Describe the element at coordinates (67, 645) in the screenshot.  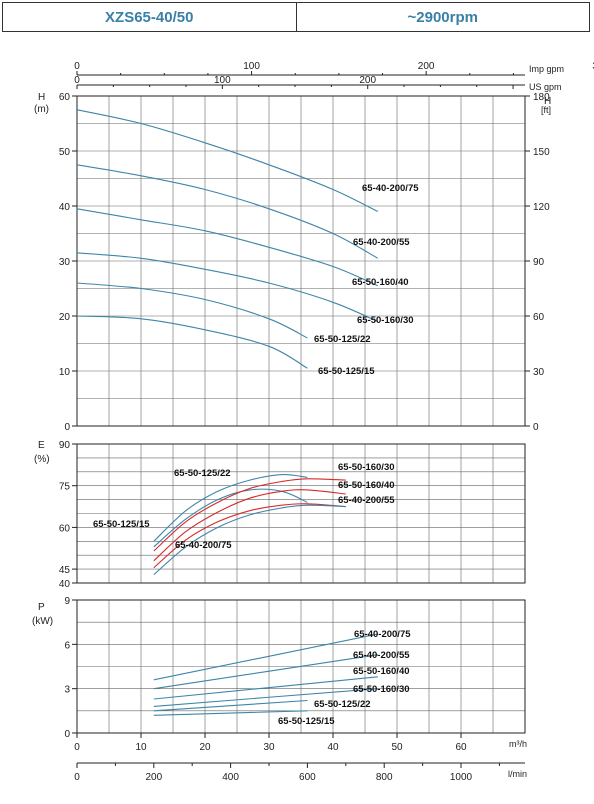
I see `y-tick-label: 6` at that location.